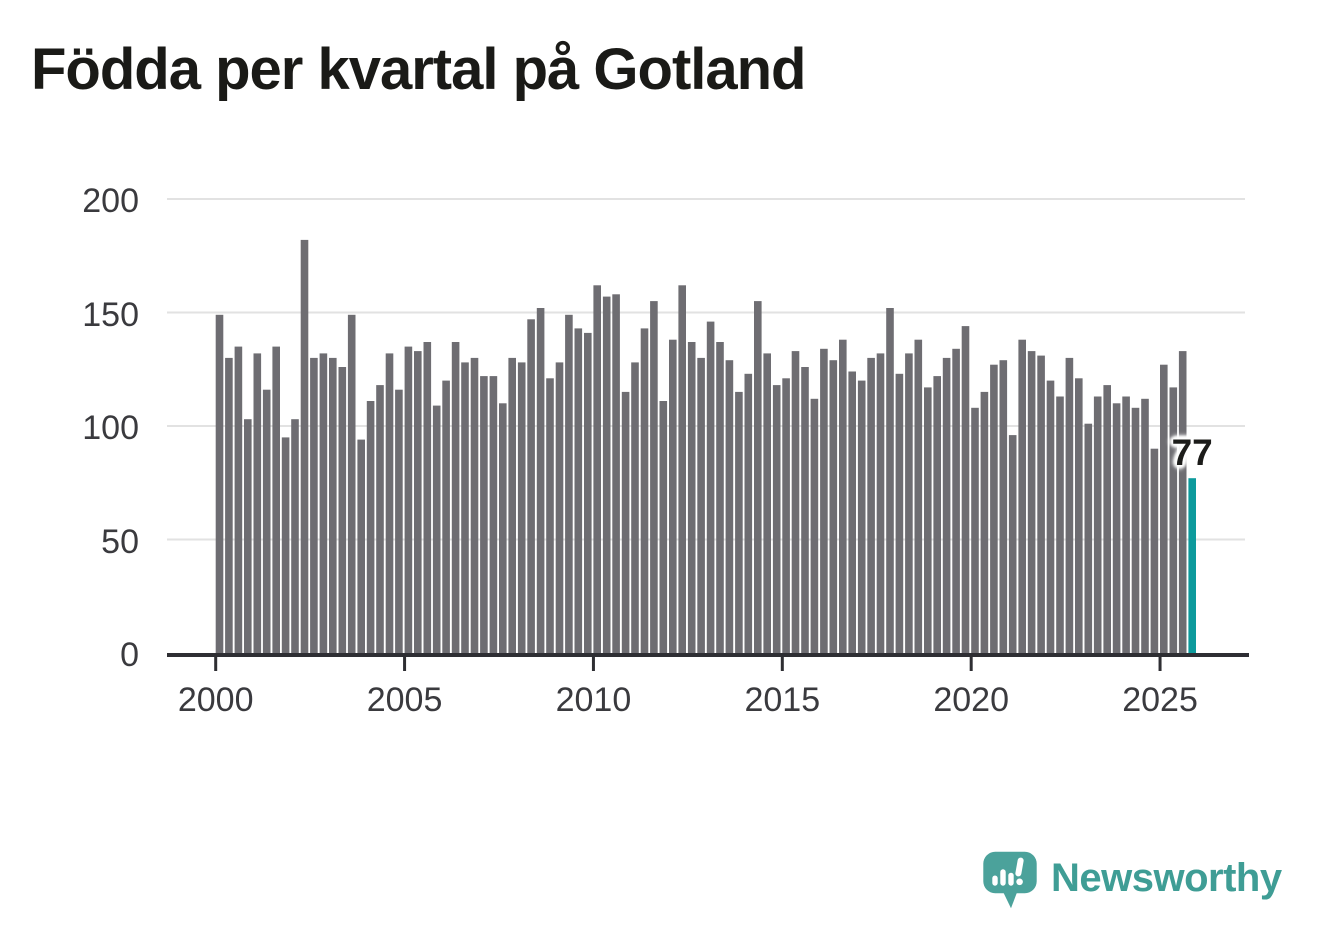 Image resolution: width=1322 pixels, height=939 pixels. I want to click on y-tick-label: 0, so click(129, 655).